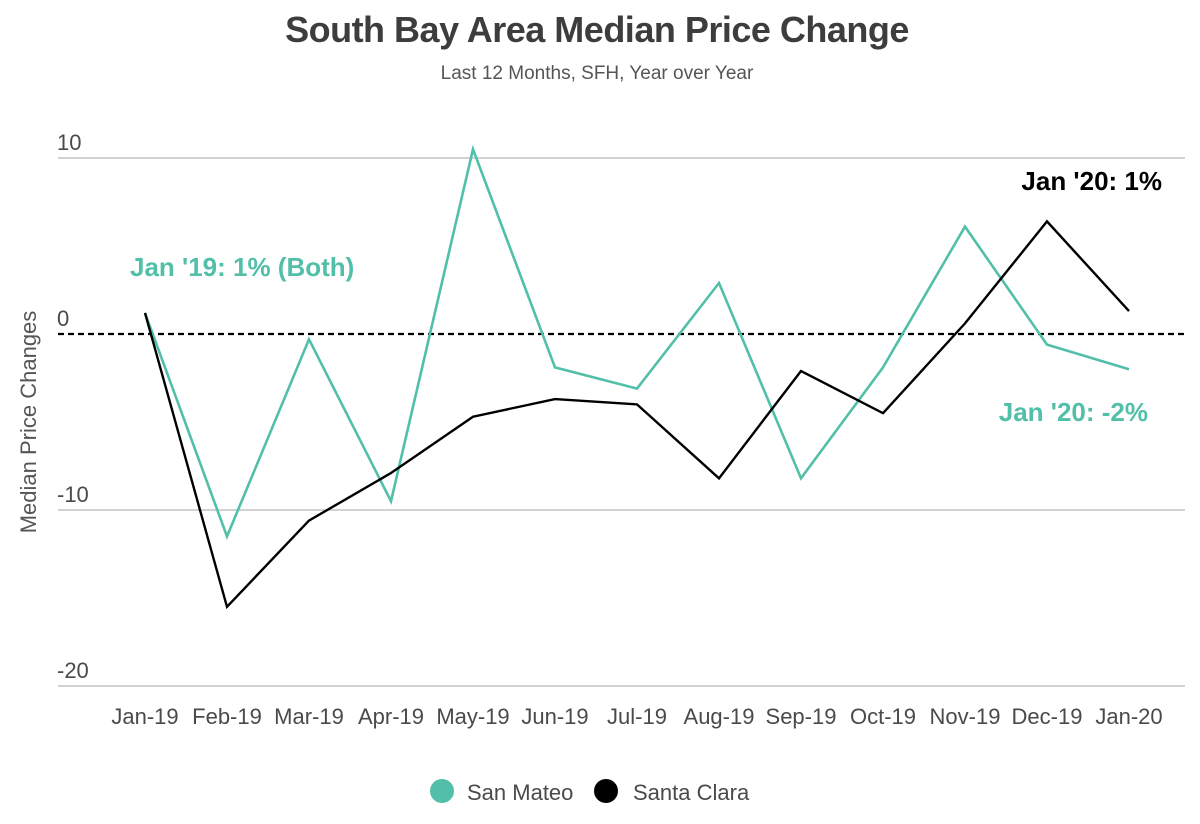 The image size is (1200, 824). I want to click on chart-title: South Bay Area Median Price Change, so click(597, 29).